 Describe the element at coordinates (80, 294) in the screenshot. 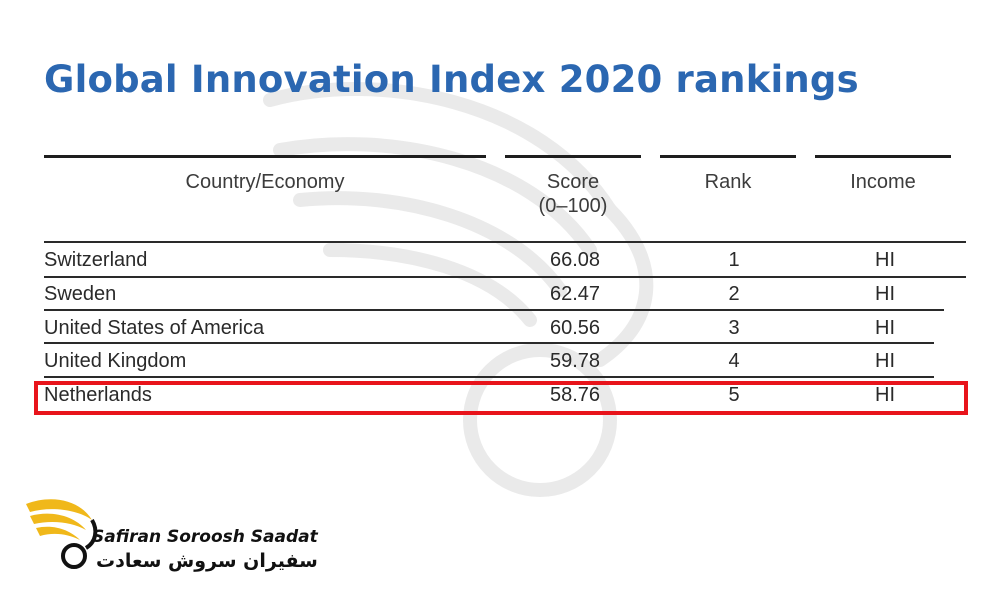

I see `country-cell: Sweden` at that location.